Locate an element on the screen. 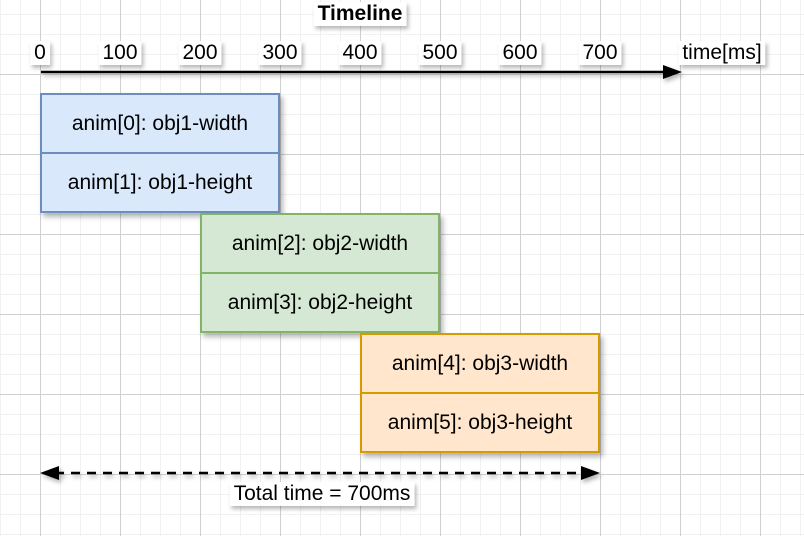 The image size is (804, 536). anim-bar-0: anim[0]: obj1-width is located at coordinates (160, 123).